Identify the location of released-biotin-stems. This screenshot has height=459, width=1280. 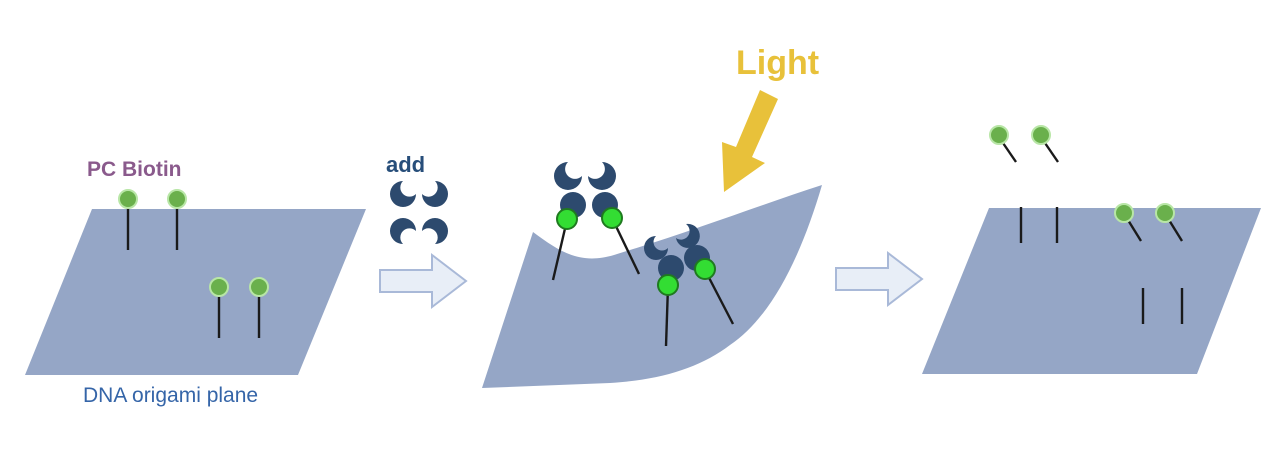
(1093, 192).